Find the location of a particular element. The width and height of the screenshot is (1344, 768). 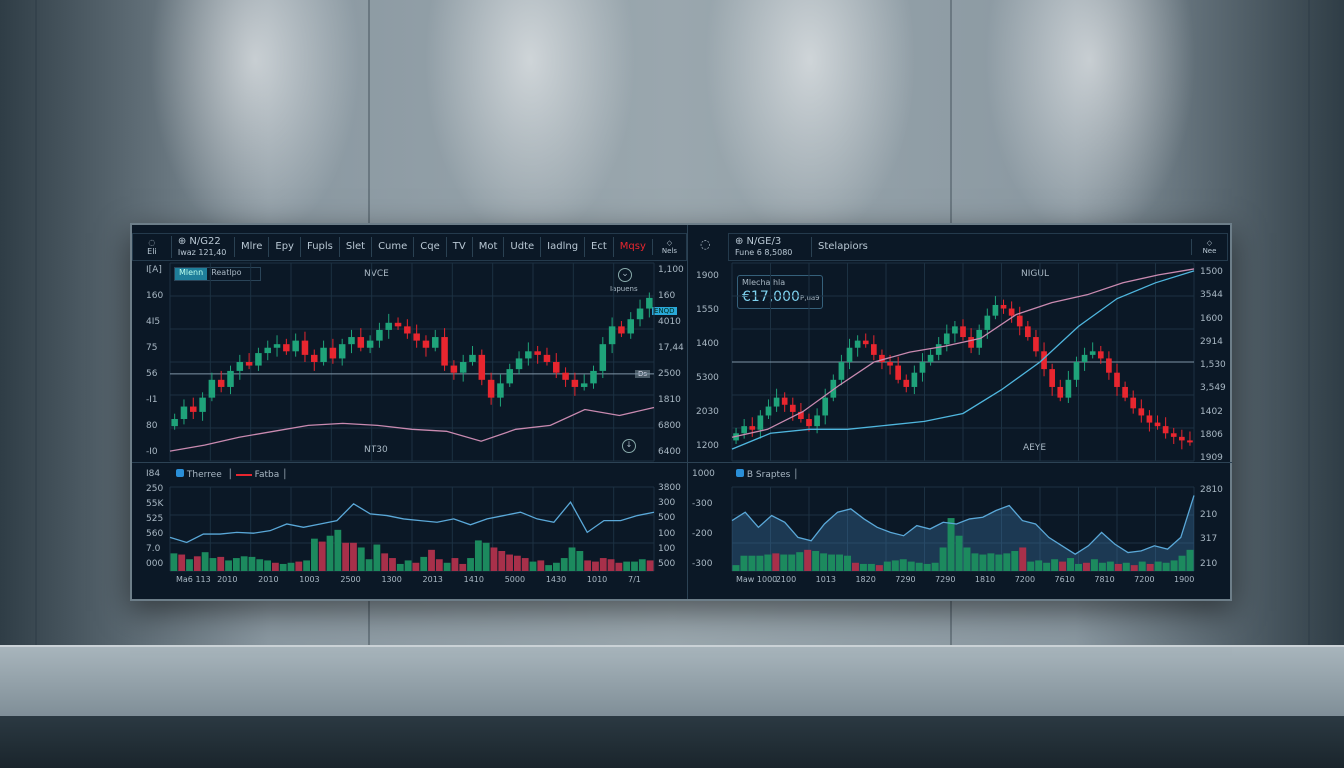

menu-item: Mot is located at coordinates (487, 247).